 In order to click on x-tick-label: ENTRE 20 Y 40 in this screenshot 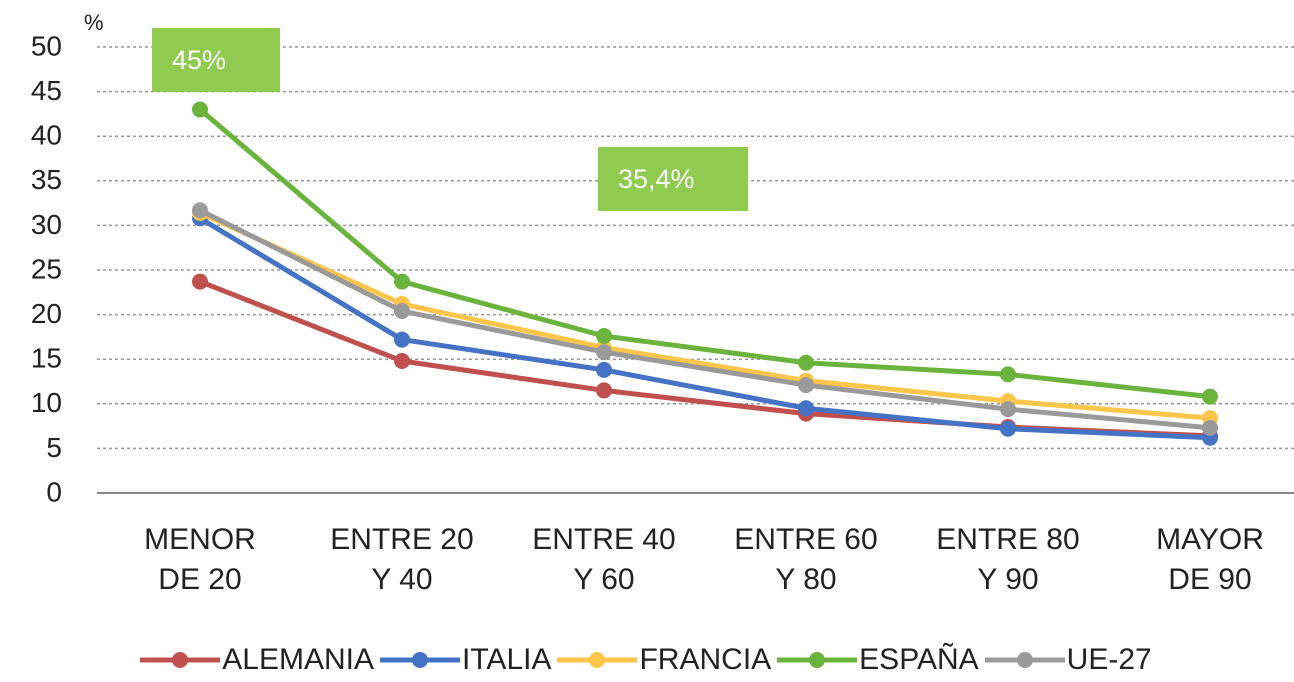, I will do `click(402, 559)`.